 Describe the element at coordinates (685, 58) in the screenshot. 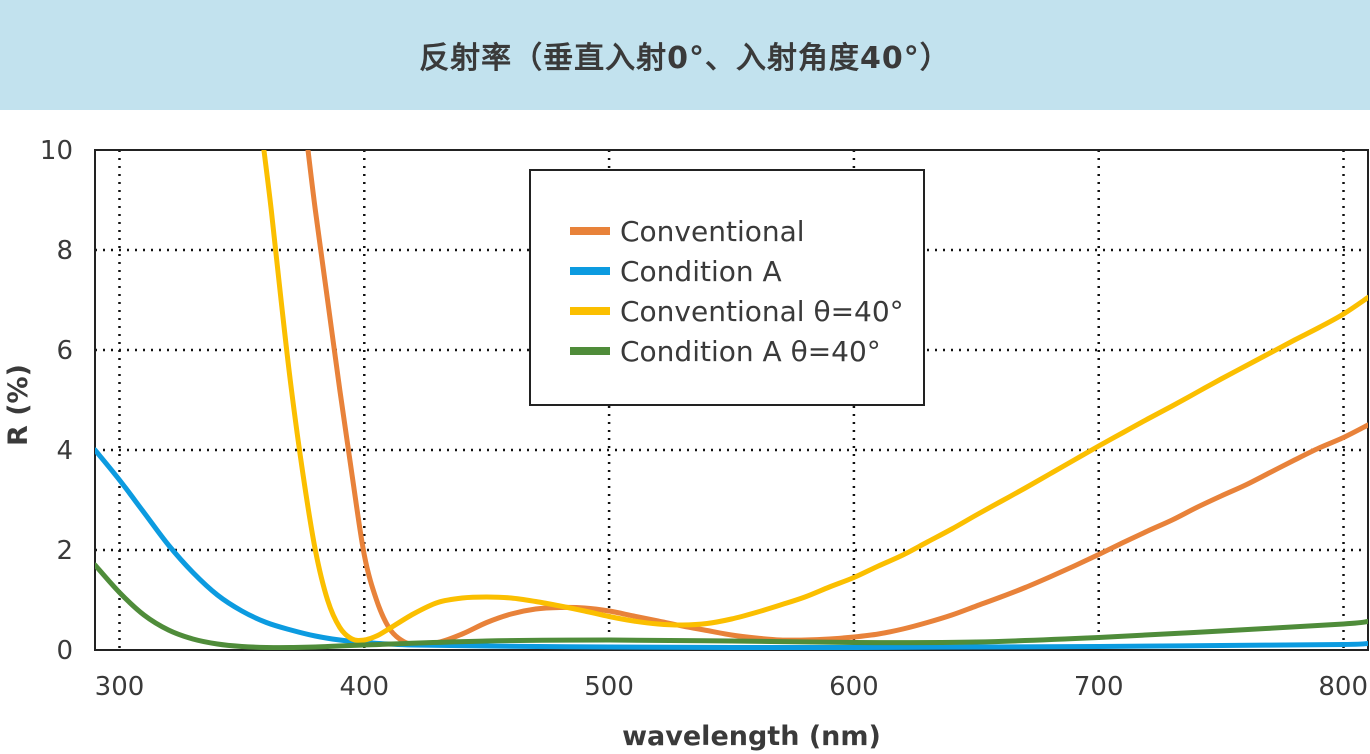

I see `chart-title: 反射率（垂直入射0°、入射角度40°）` at that location.